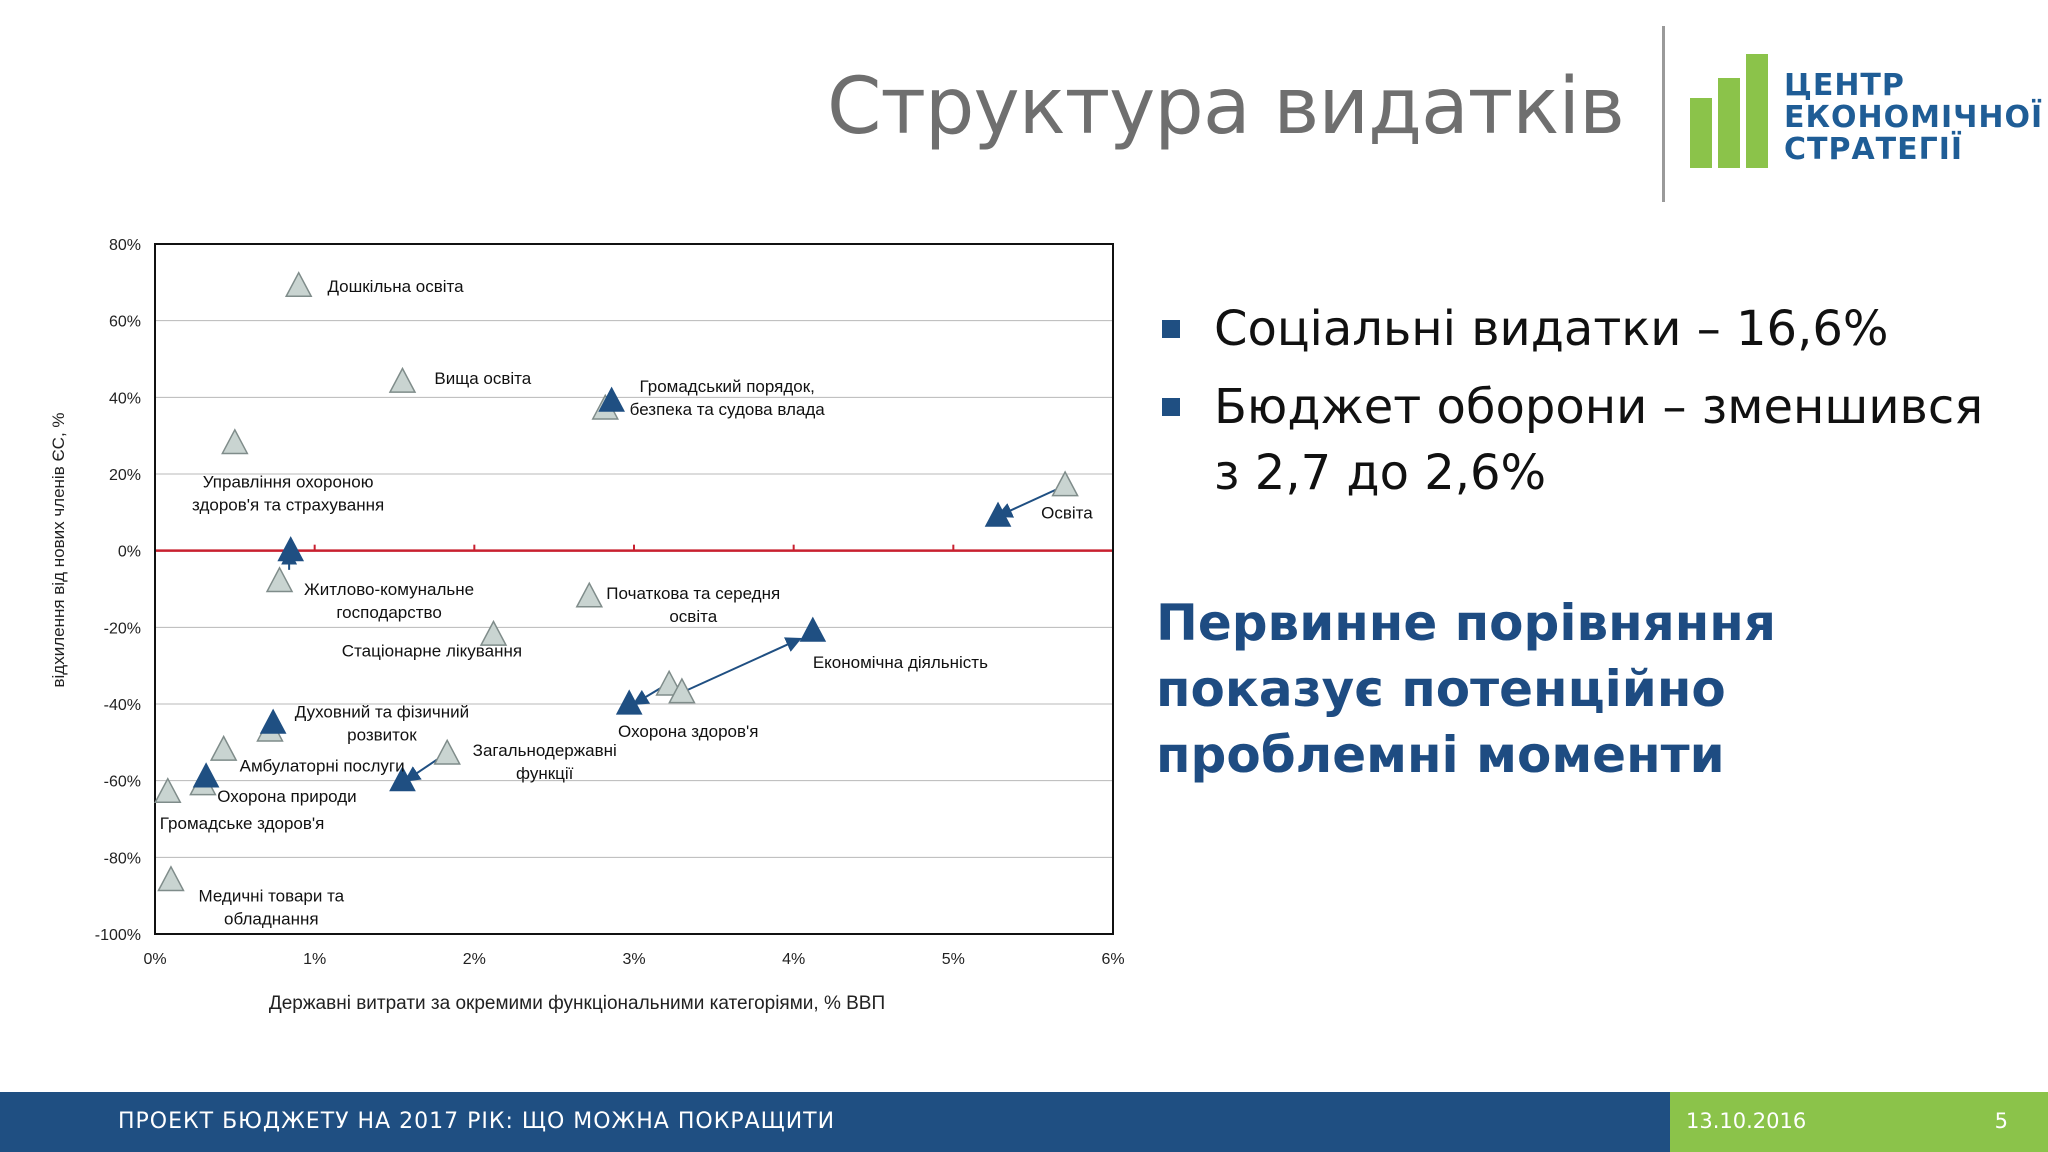 This screenshot has height=1152, width=2048. What do you see at coordinates (1844, 85) in the screenshot?
I see `logo-line: ЦЕНТР` at bounding box center [1844, 85].